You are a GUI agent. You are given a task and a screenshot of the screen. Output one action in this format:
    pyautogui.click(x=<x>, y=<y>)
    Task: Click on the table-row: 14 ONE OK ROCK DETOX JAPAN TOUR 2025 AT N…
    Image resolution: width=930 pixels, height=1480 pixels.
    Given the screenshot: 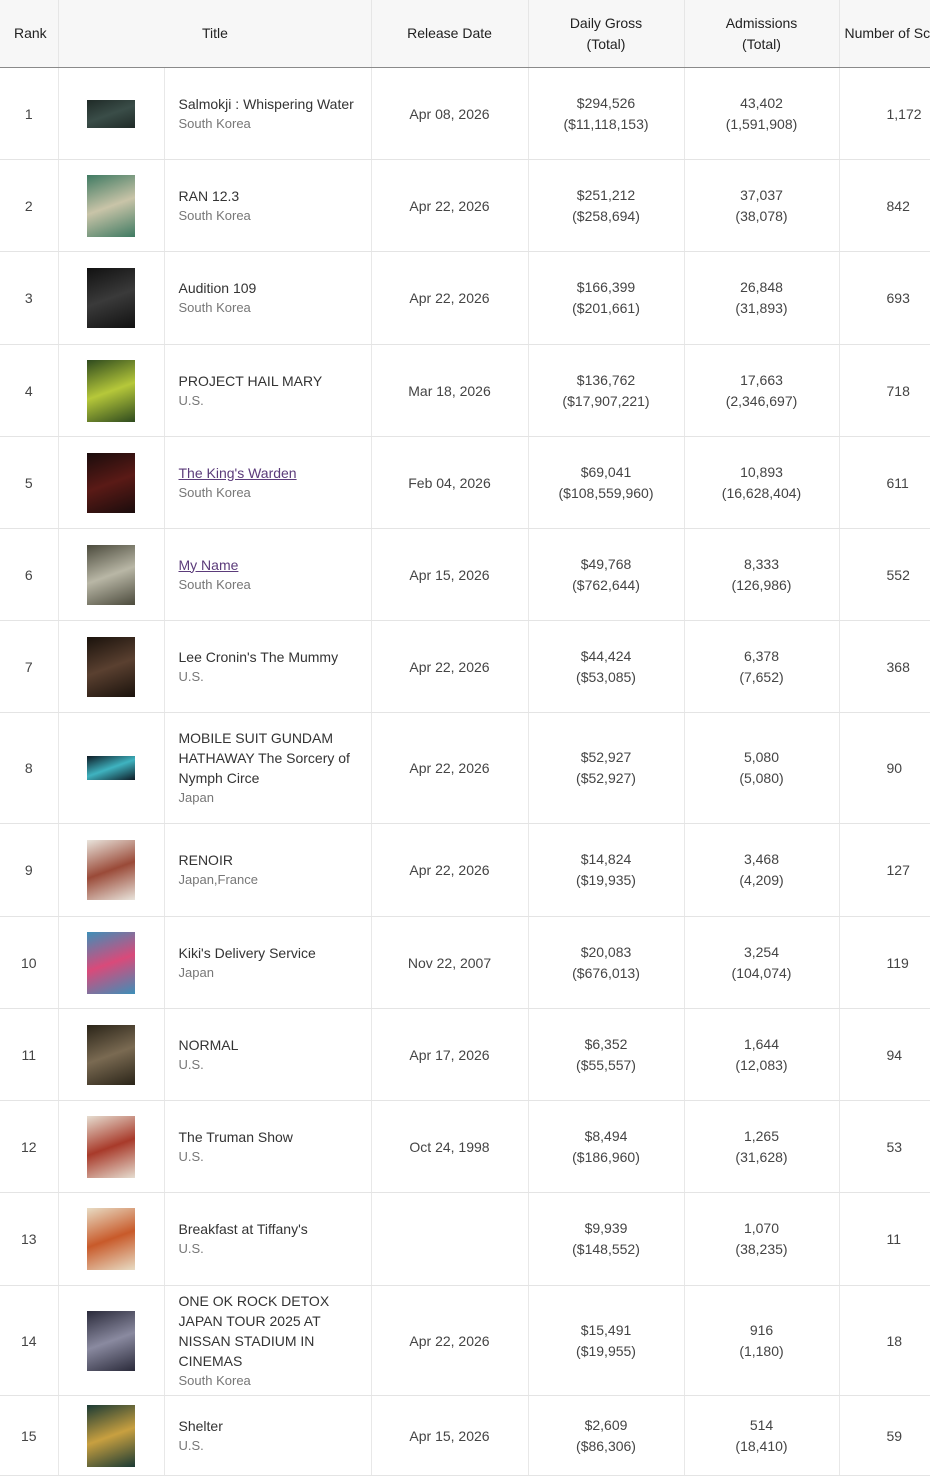 What is the action you would take?
    pyautogui.click(x=465, y=1340)
    